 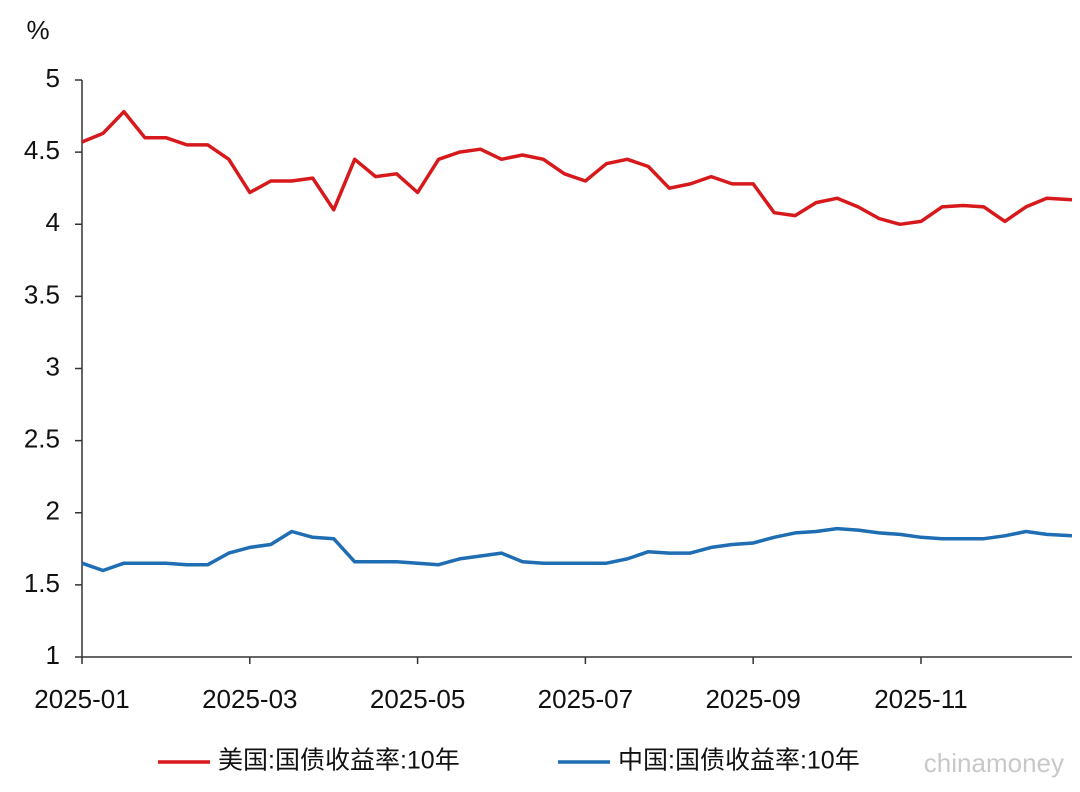 What do you see at coordinates (921, 699) in the screenshot?
I see `x-tick-label: 2025-11` at bounding box center [921, 699].